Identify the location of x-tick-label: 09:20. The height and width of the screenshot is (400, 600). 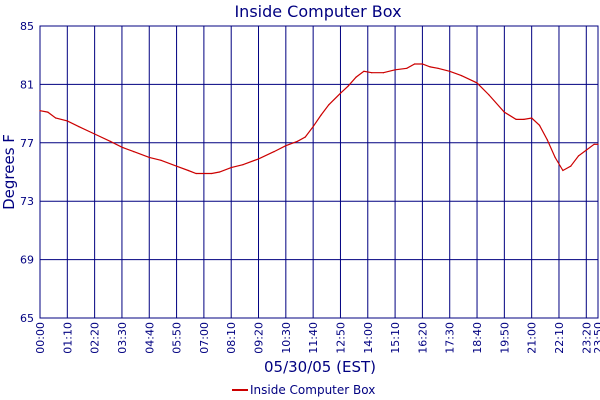
(259, 338).